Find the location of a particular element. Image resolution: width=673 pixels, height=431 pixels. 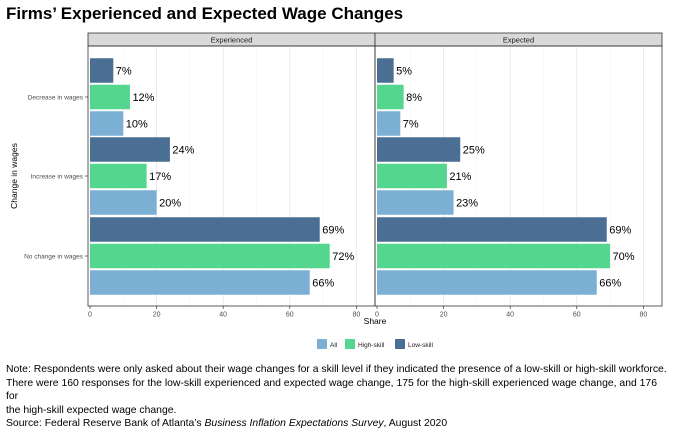

legend-swatch-all is located at coordinates (322, 344).